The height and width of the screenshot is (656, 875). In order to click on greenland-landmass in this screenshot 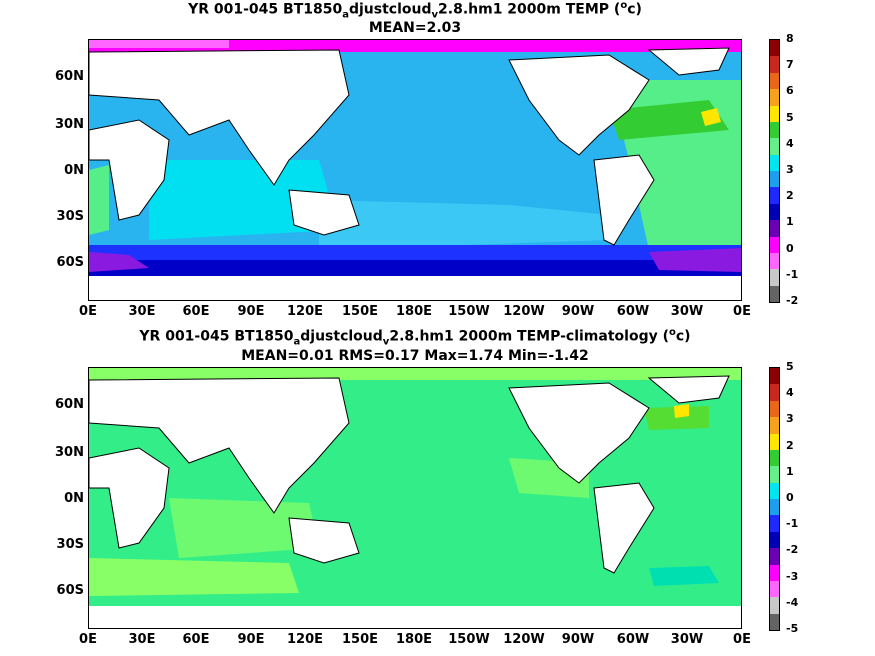, I will do `click(688, 61)`.